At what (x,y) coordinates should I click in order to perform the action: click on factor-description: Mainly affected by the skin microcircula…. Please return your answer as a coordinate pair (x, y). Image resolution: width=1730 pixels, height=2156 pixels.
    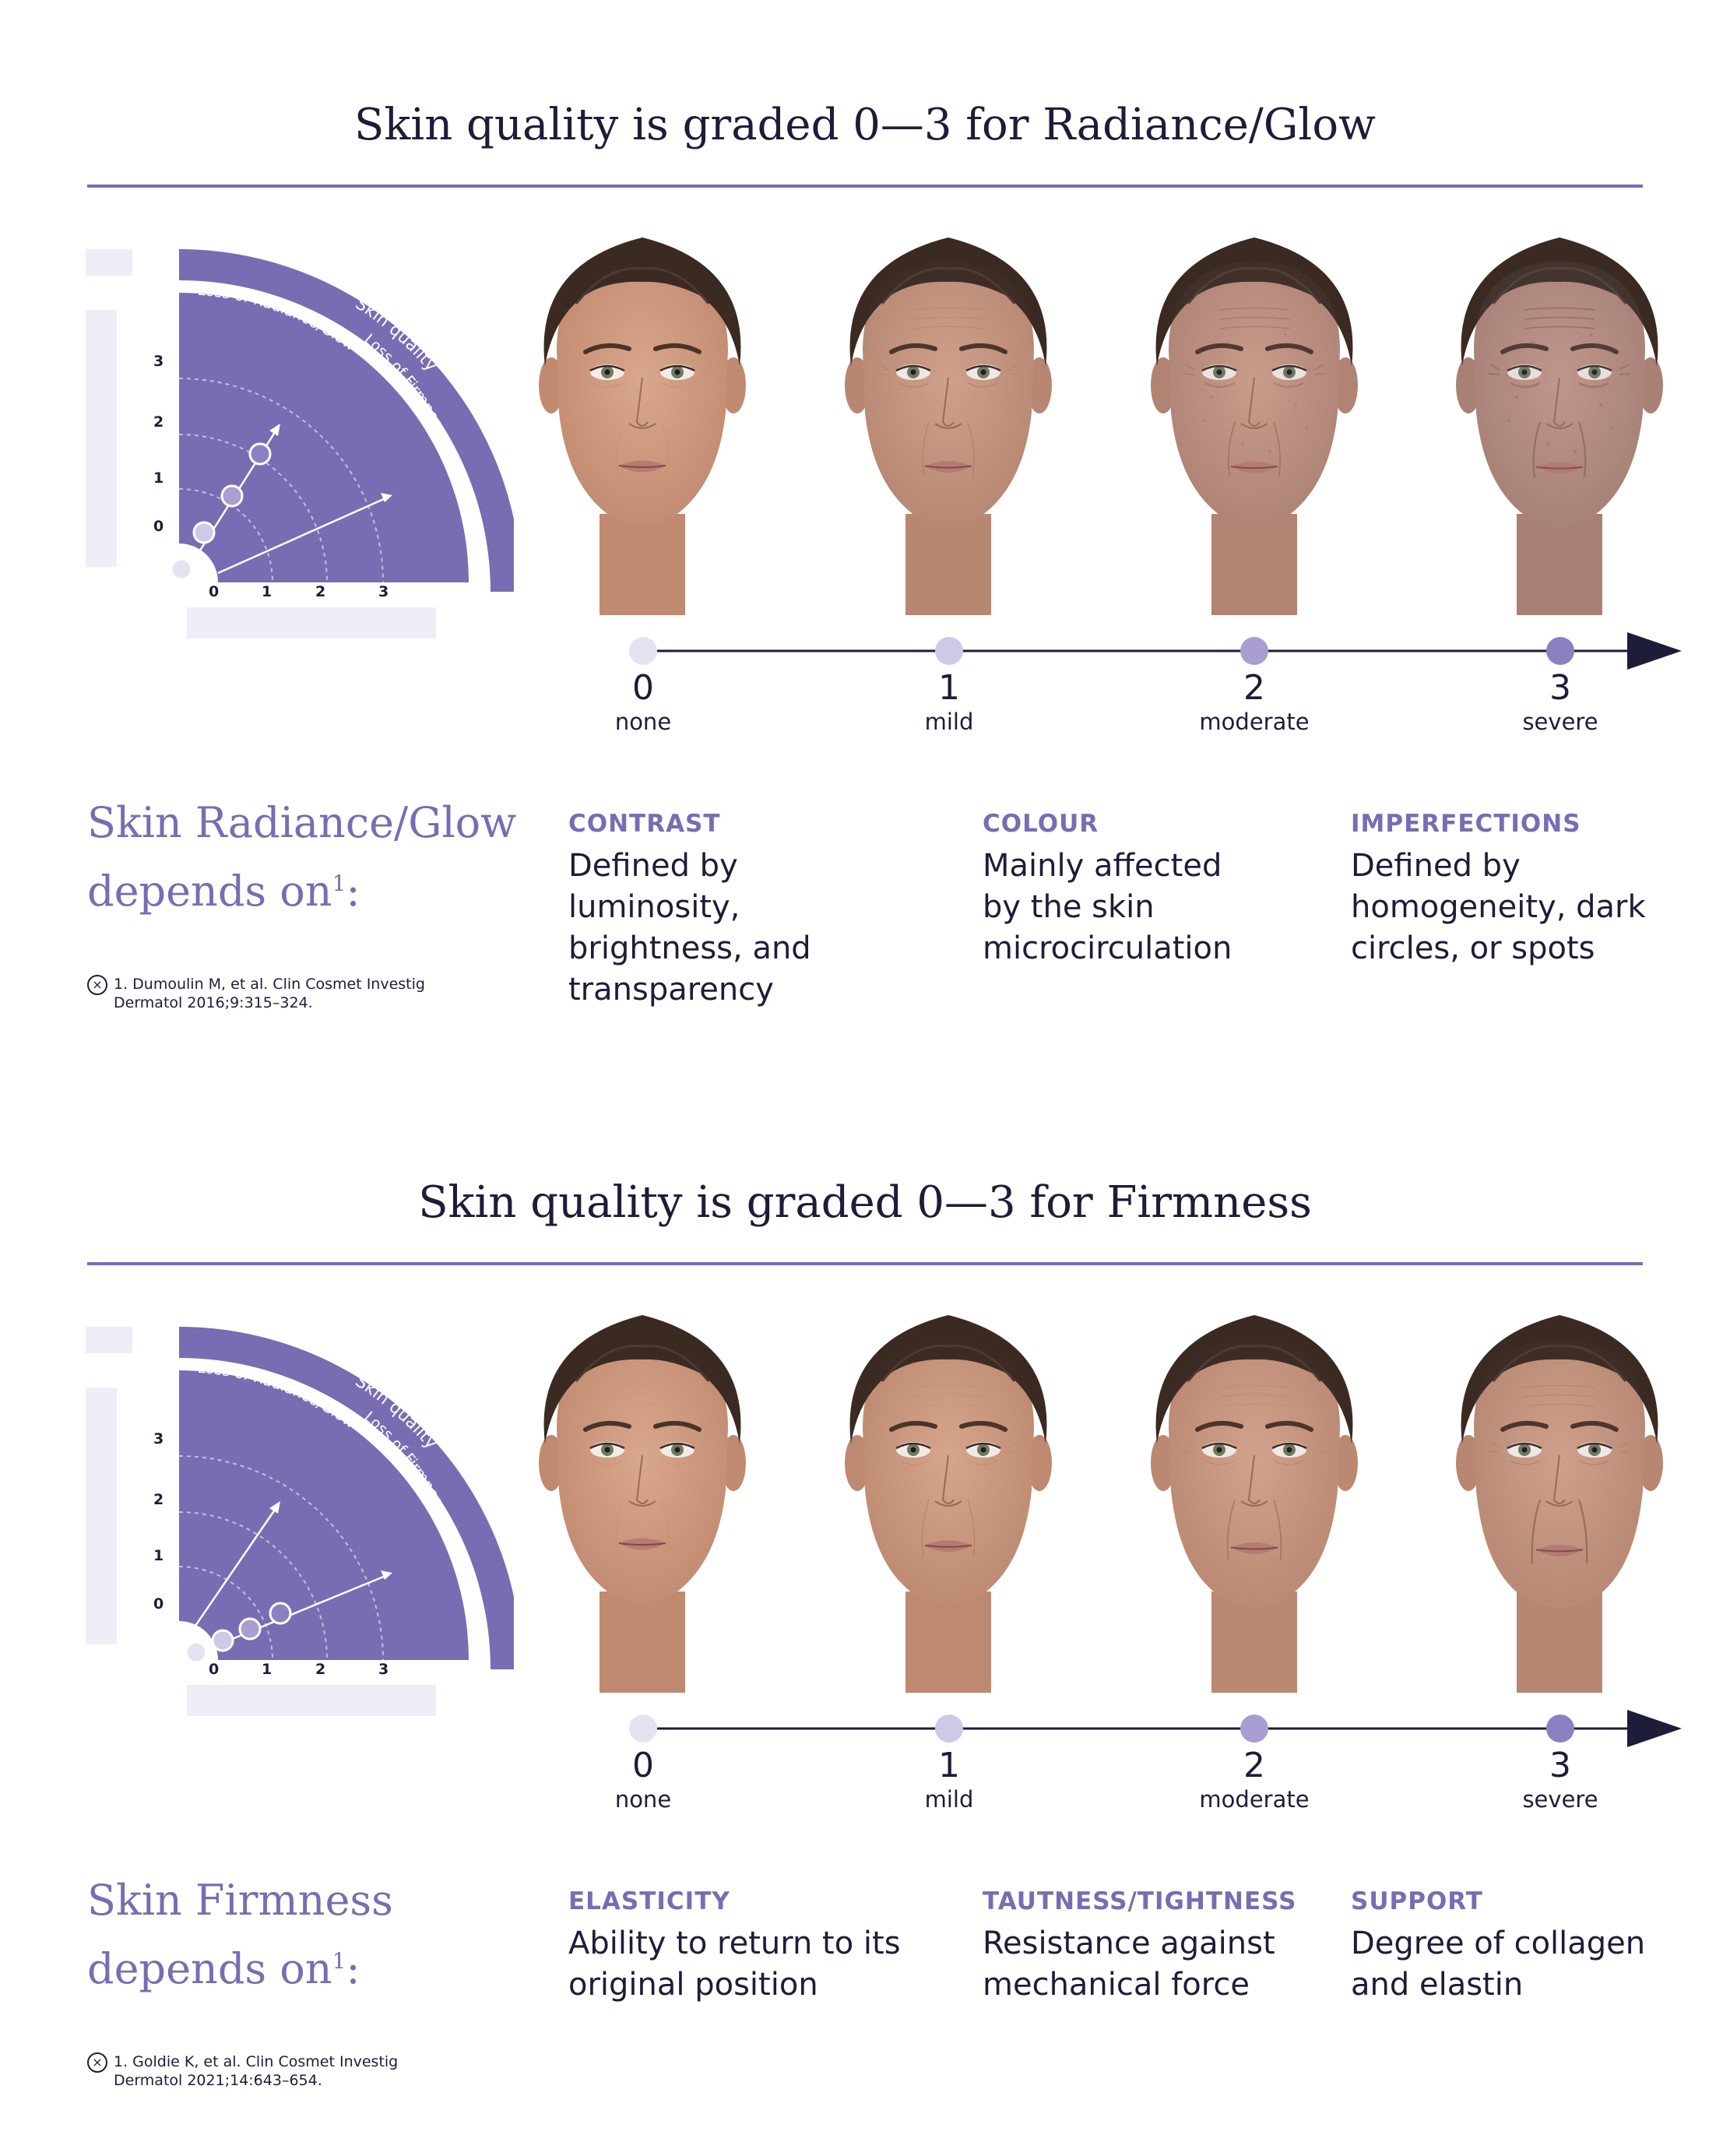
    Looking at the image, I should click on (1107, 907).